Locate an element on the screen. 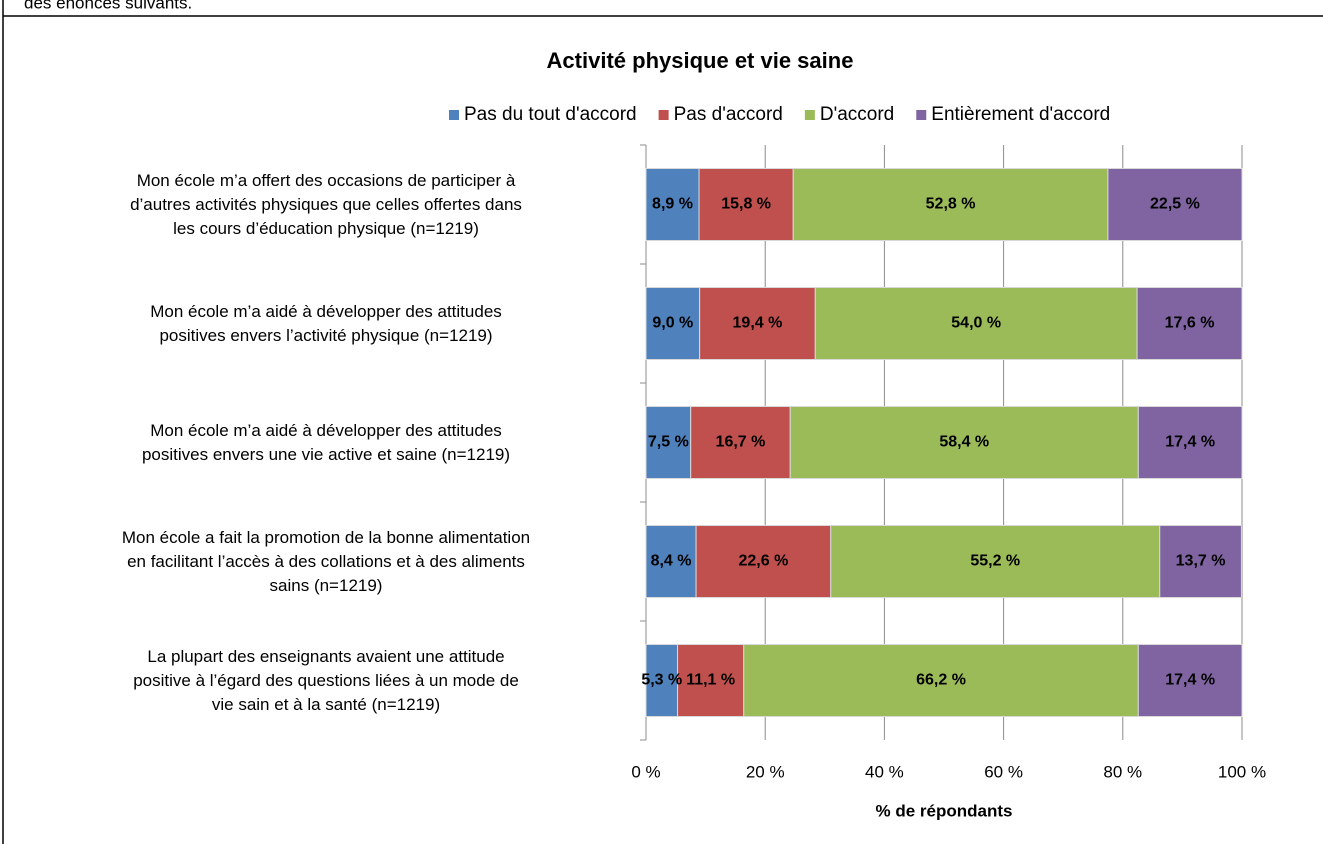 The image size is (1323, 844). legend-label: D'accord is located at coordinates (857, 114).